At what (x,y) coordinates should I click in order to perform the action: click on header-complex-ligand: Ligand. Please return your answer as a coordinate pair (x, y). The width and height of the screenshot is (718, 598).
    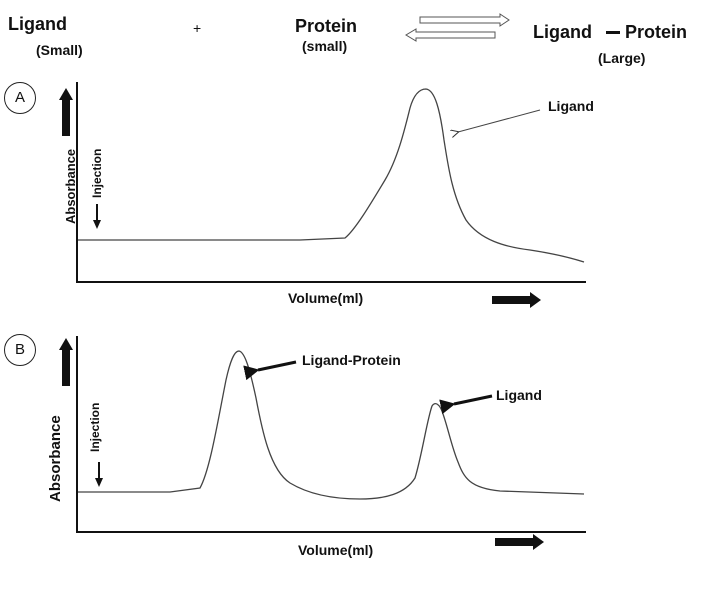
    Looking at the image, I should click on (562, 32).